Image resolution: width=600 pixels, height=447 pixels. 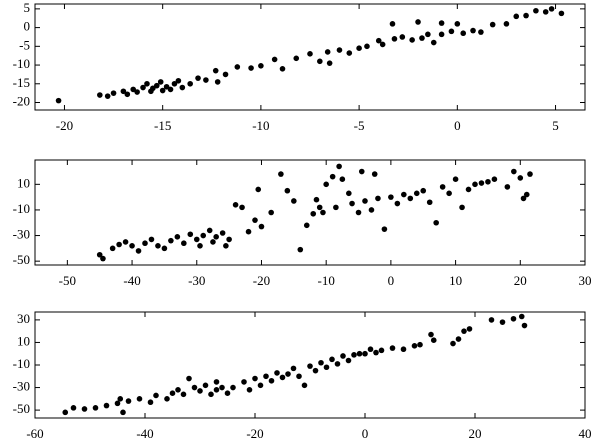 What do you see at coordinates (27, 7) in the screenshot?
I see `y-tick-label: 5` at bounding box center [27, 7].